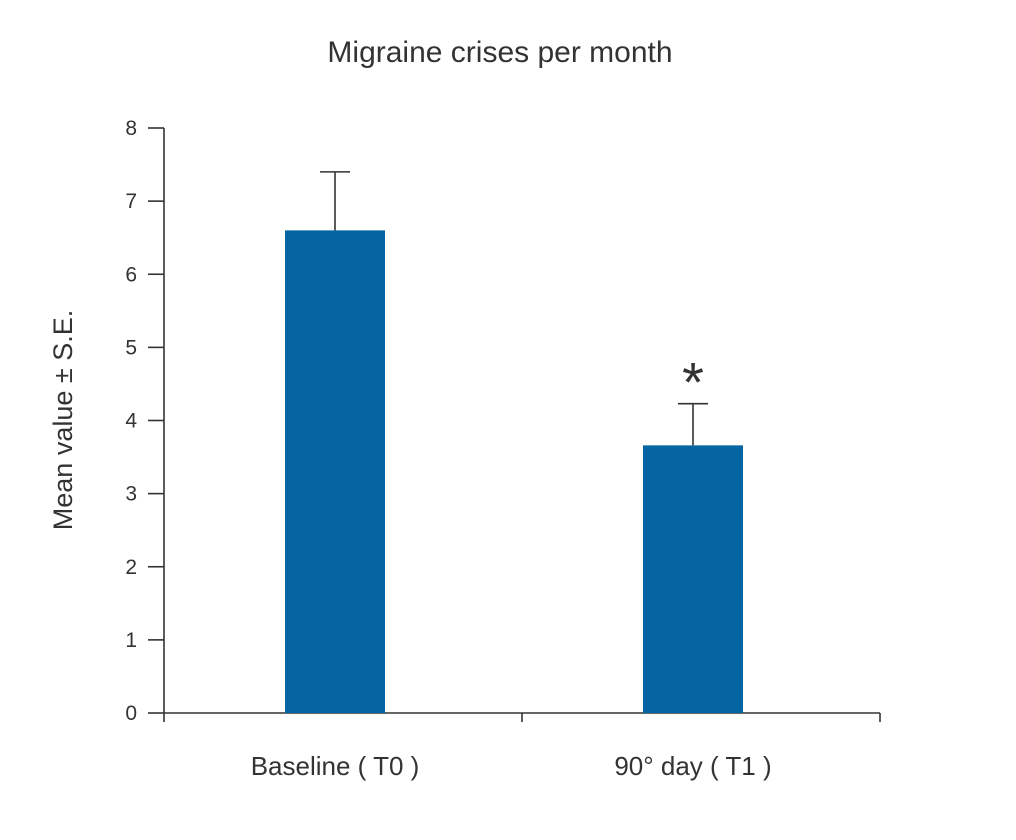  What do you see at coordinates (131, 494) in the screenshot?
I see `y-tick-label: 3` at bounding box center [131, 494].